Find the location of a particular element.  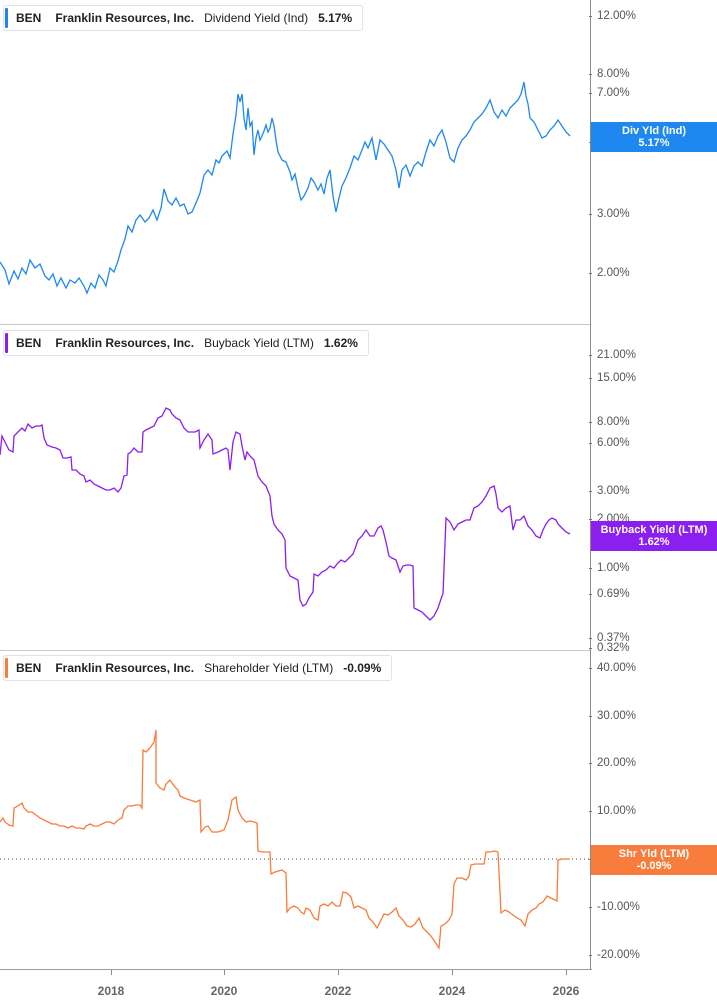

y-tick: 1.00% is located at coordinates (609, 568).